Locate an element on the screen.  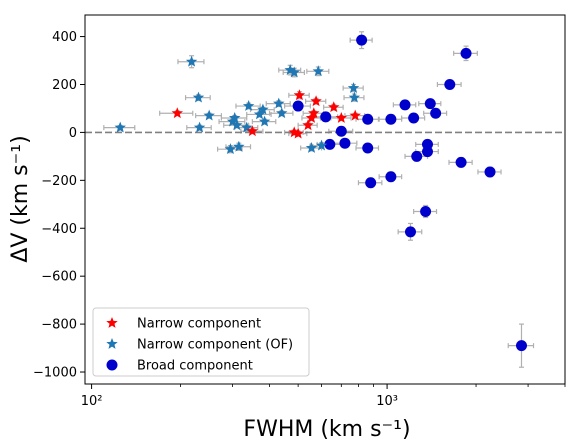
y-axis-ticks: 400 200 0 −200 −400 −600 −800 −1000 is located at coordinates (59, 205).